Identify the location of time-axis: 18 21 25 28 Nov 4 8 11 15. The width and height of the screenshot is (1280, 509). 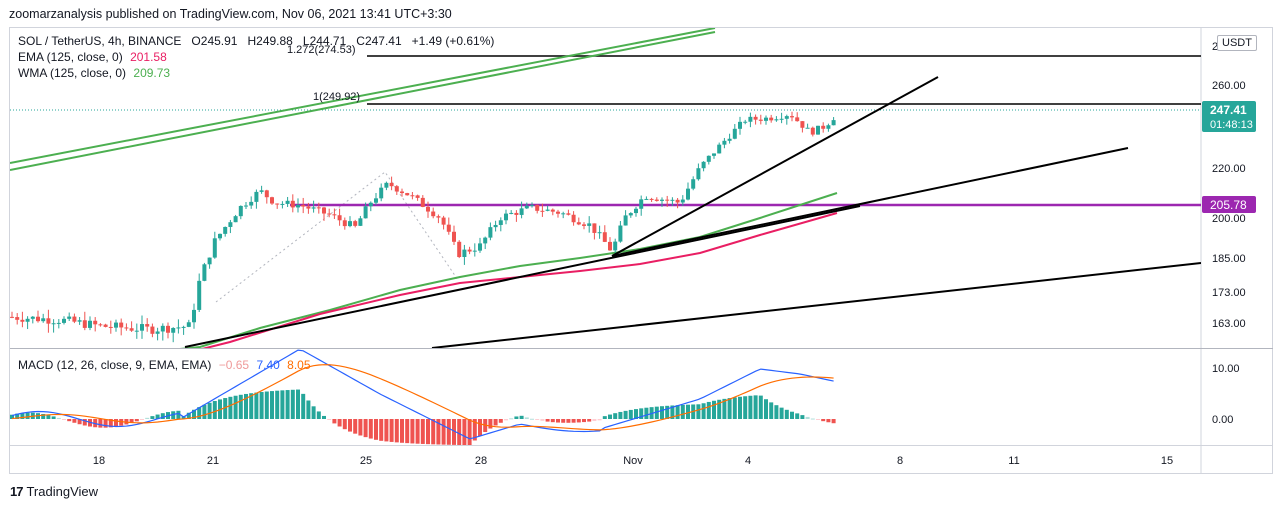
(633, 461).